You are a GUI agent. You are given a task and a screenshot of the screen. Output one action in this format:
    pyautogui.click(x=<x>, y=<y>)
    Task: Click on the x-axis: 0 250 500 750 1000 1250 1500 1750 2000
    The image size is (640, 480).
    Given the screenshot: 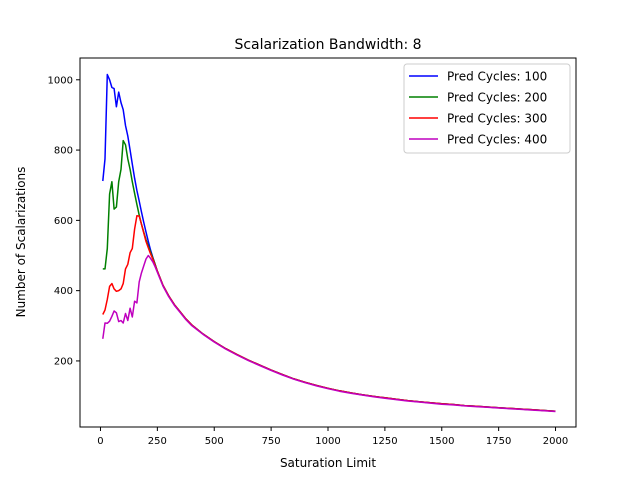 What is the action you would take?
    pyautogui.click(x=332, y=437)
    